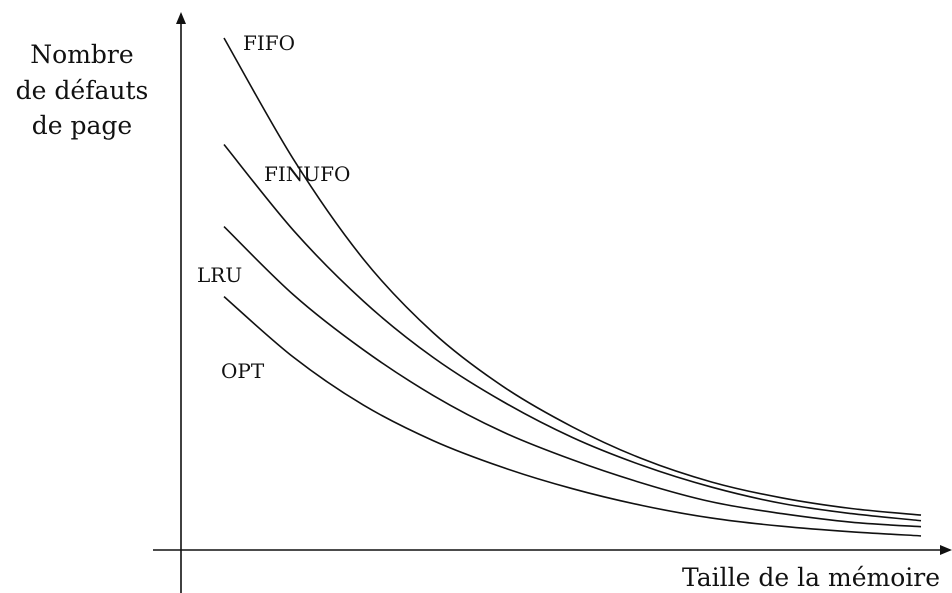 The height and width of the screenshot is (593, 952). What do you see at coordinates (219, 275) in the screenshot?
I see `series-label-lru: LRU` at bounding box center [219, 275].